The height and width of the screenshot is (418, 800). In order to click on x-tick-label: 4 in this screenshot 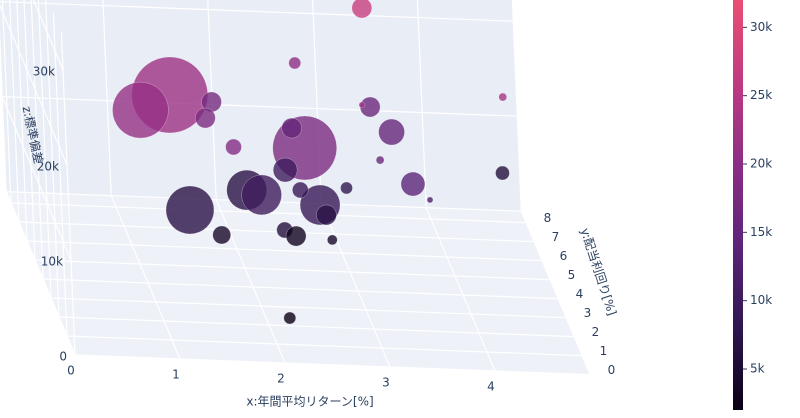, I will do `click(491, 387)`.